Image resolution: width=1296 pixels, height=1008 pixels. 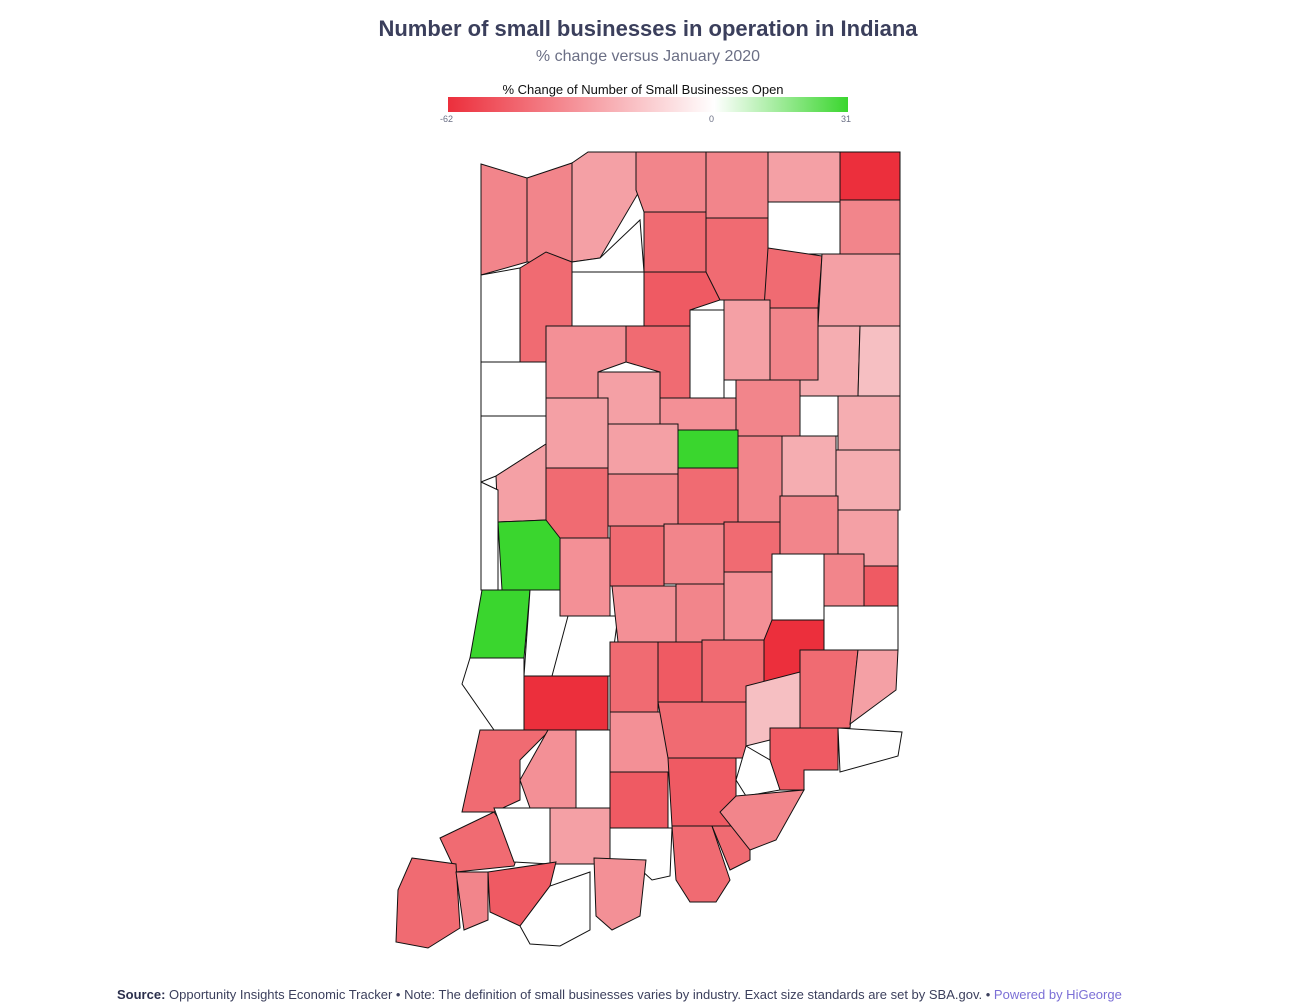 I want to click on brand-link: Powered by HiGeorge, so click(x=1057, y=994).